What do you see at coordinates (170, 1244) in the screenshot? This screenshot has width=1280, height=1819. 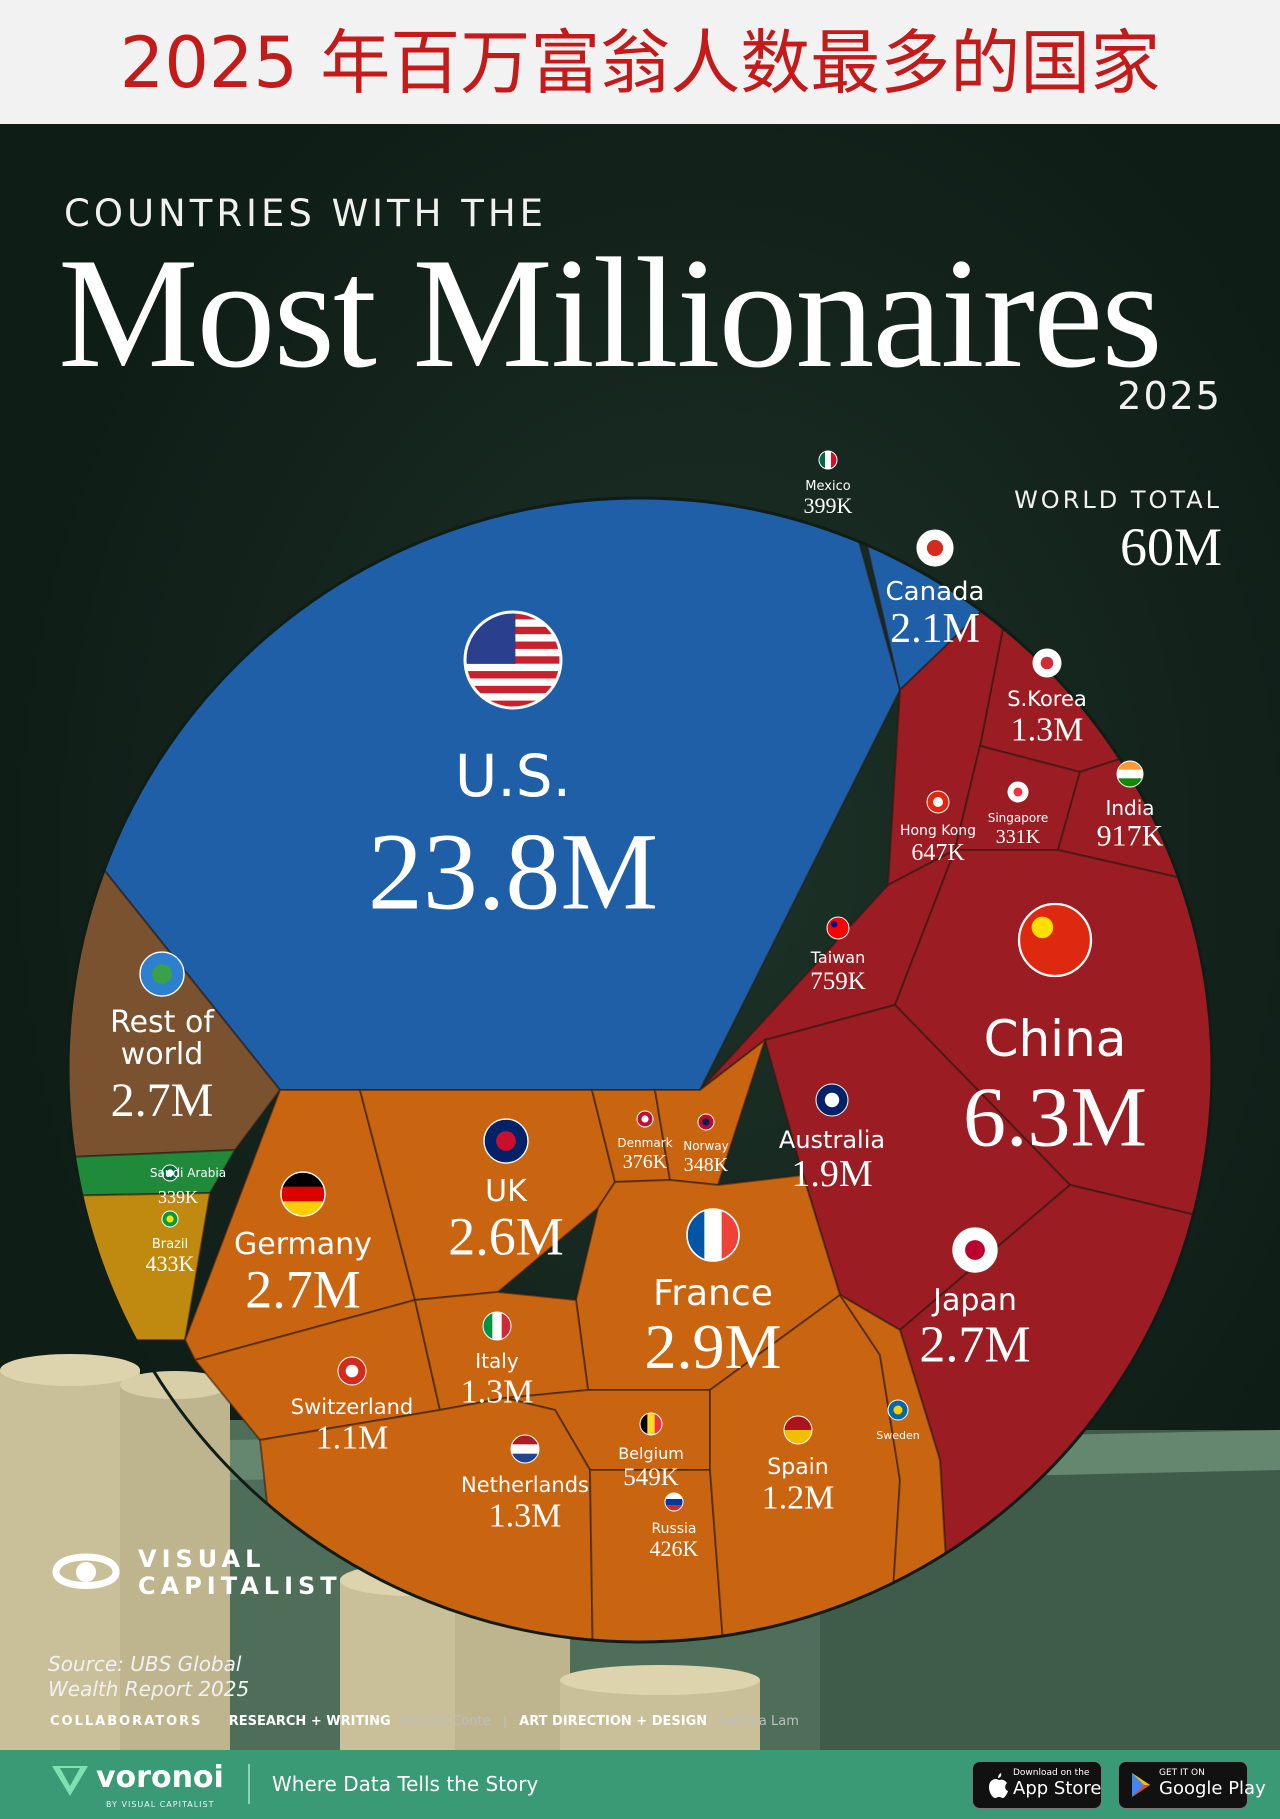 I see `label-brazil: Brazil` at bounding box center [170, 1244].